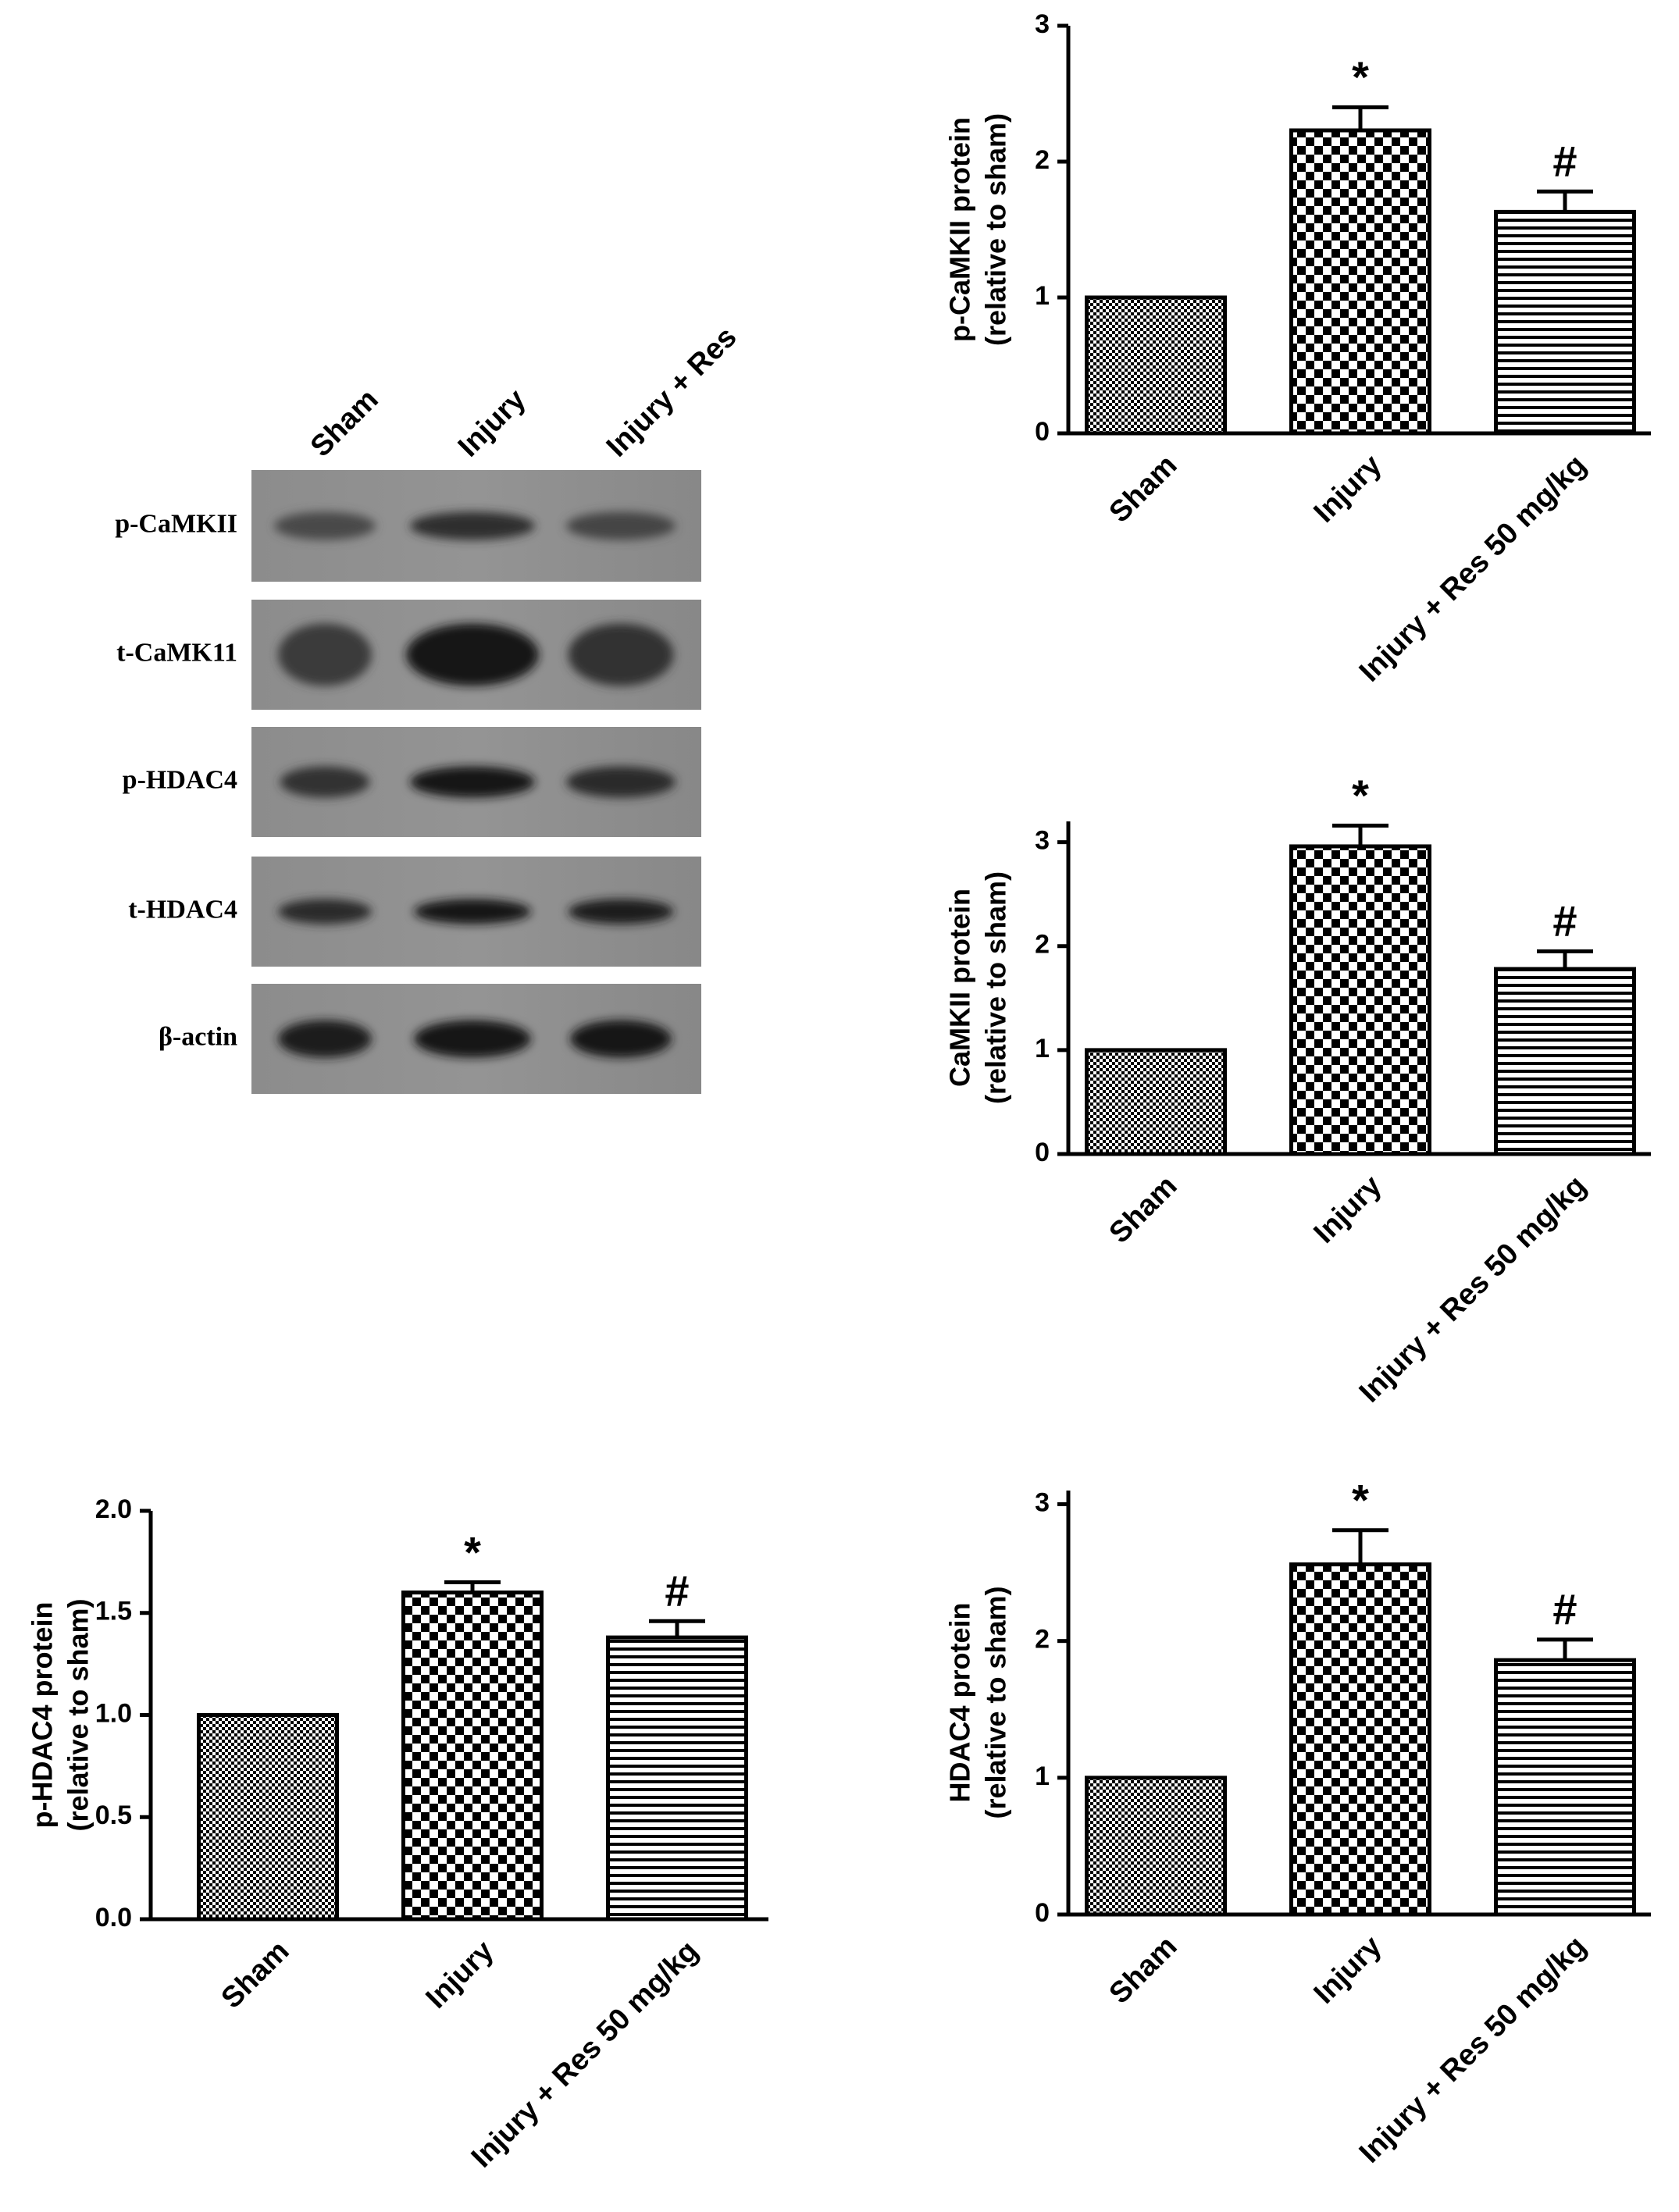 Image resolution: width=1679 pixels, height=2212 pixels. What do you see at coordinates (492, 423) in the screenshot?
I see `lane-label: Injury` at bounding box center [492, 423].